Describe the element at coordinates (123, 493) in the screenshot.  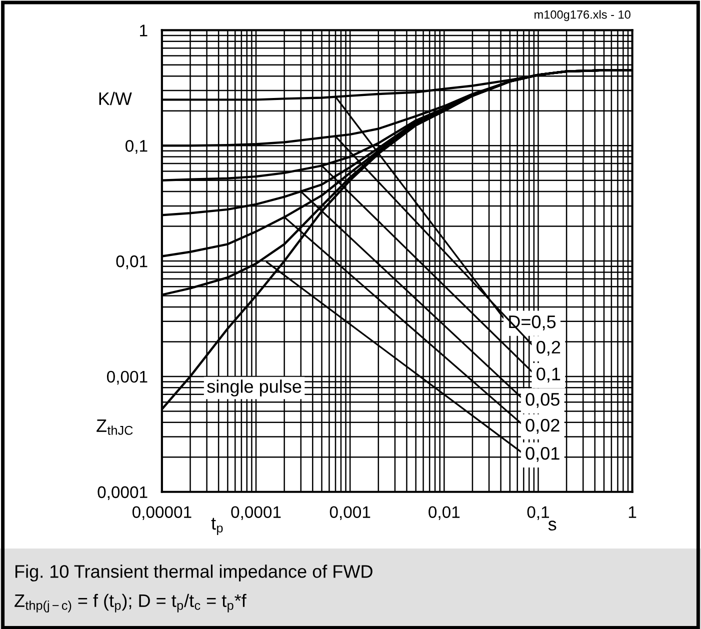
I see `y-tick-label: 0,0001` at that location.